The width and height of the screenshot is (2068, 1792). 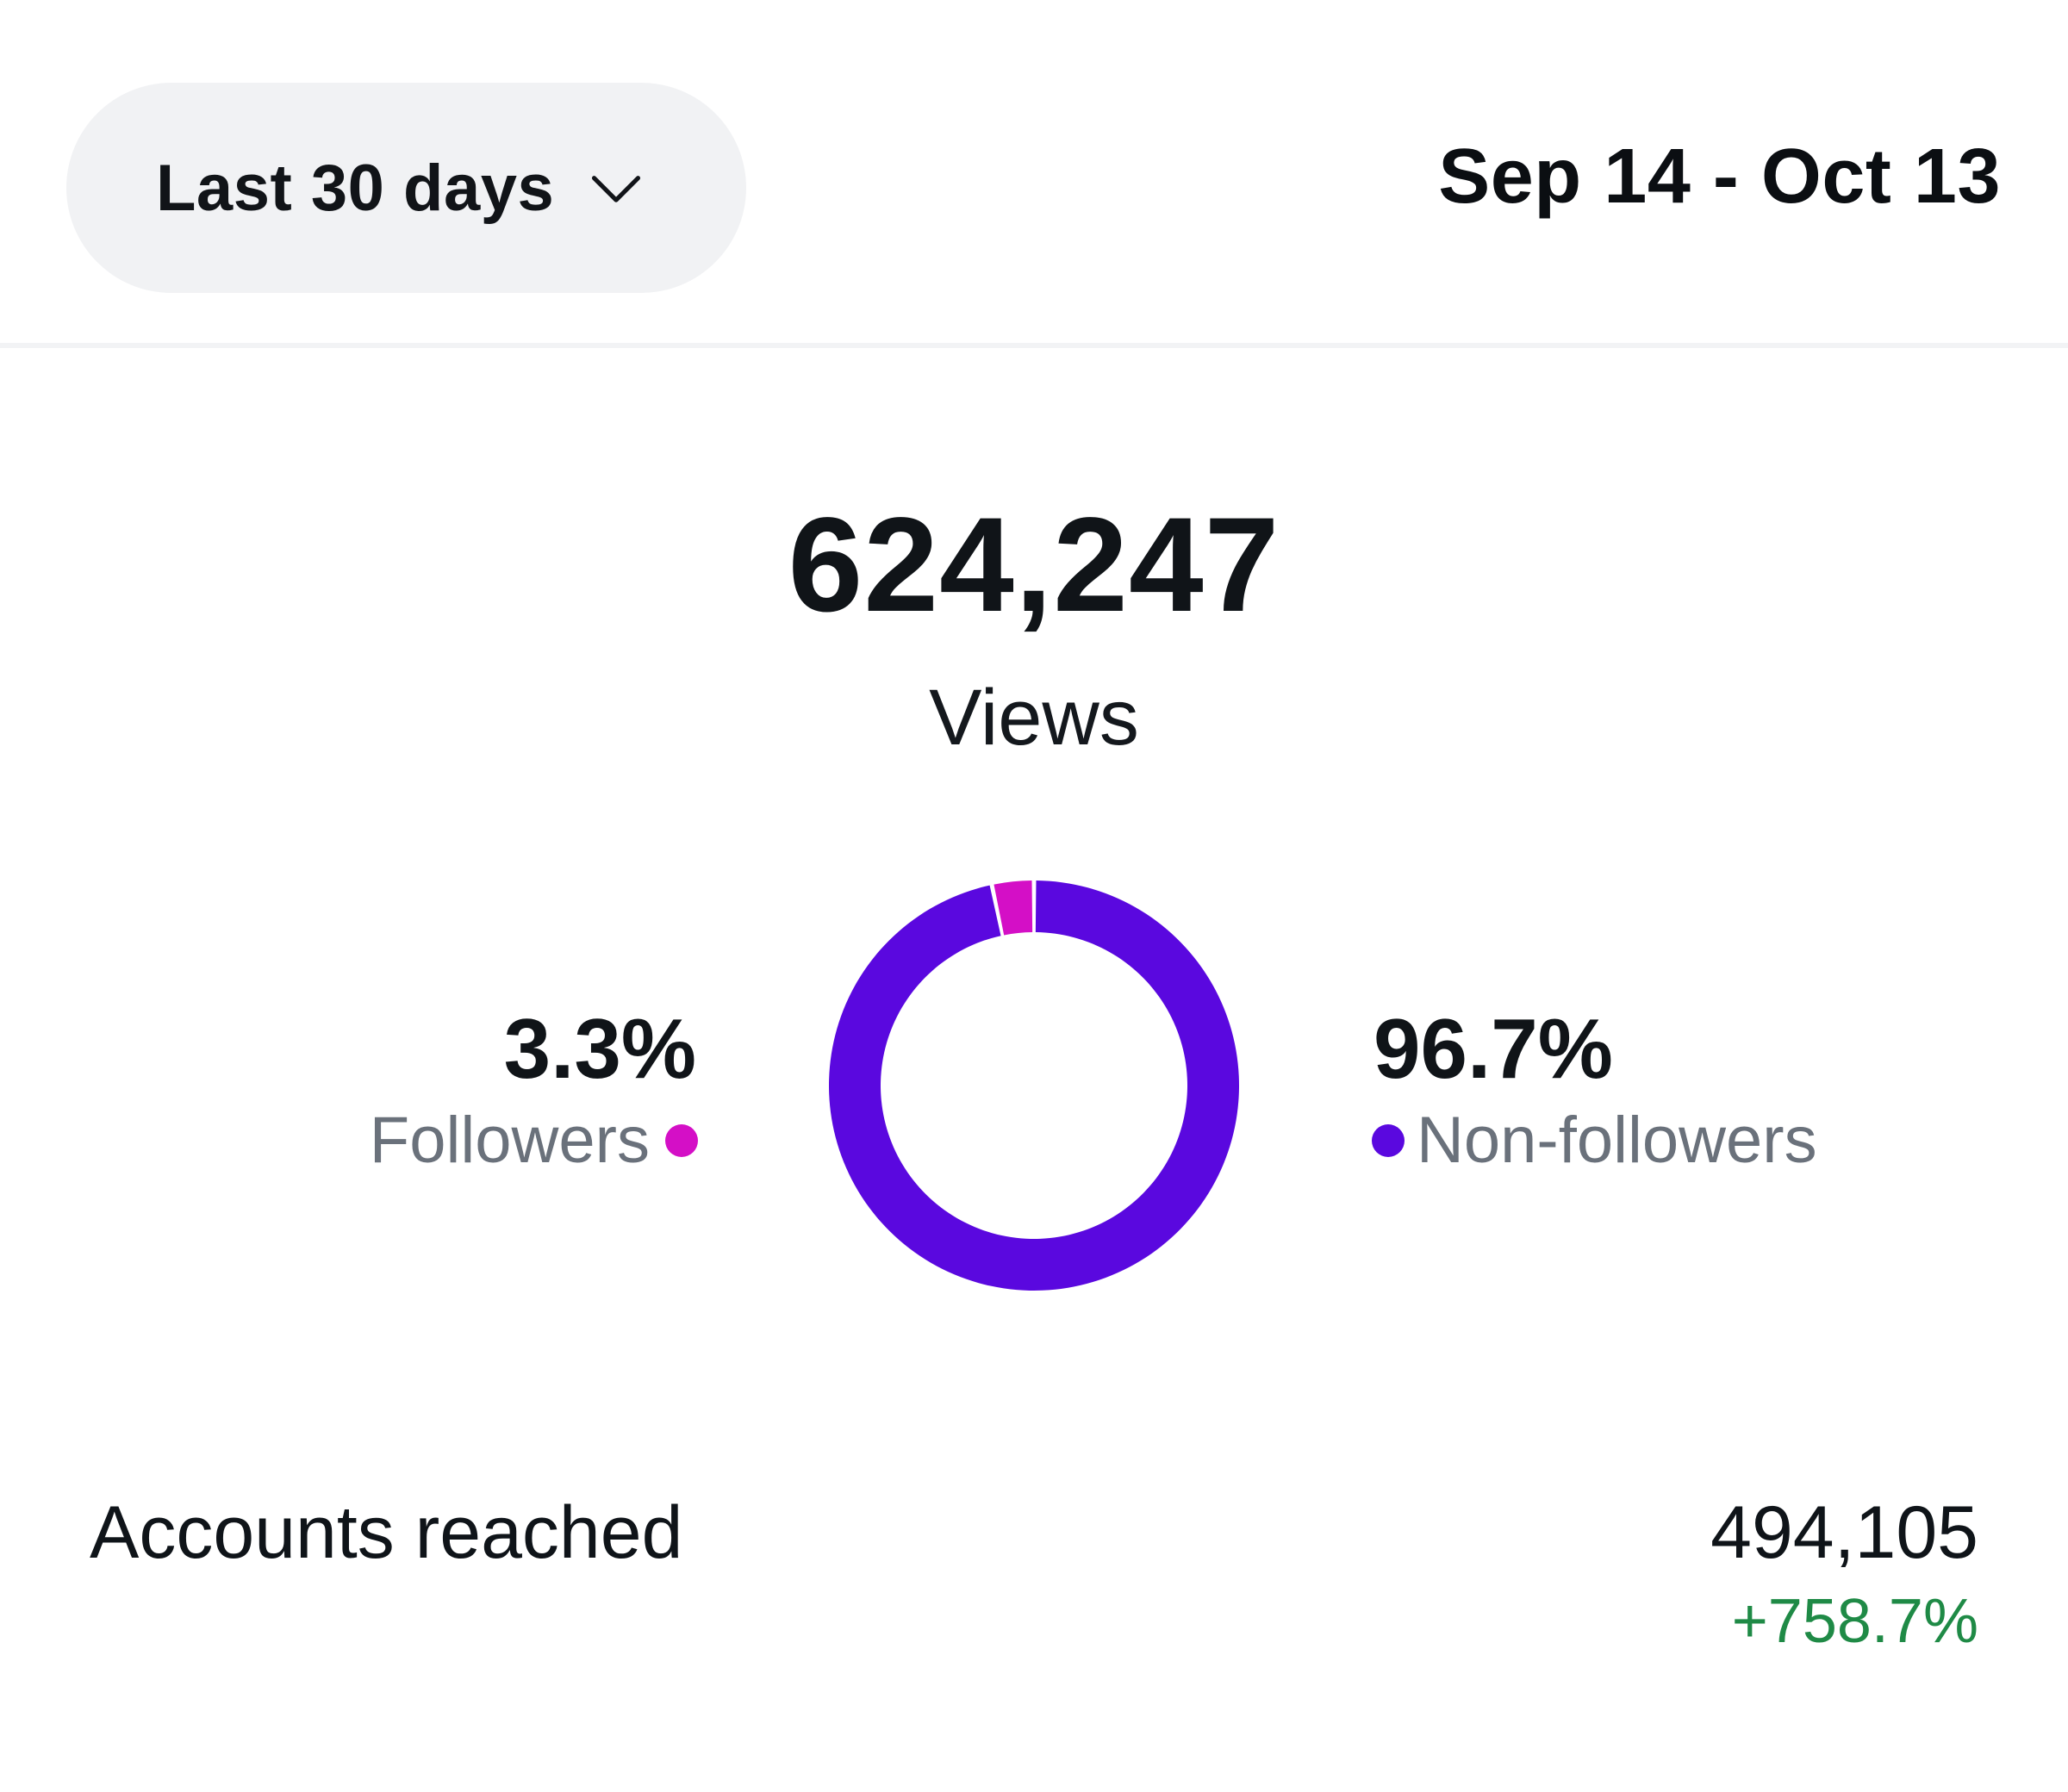 I want to click on views-total: 624,247, so click(x=1034, y=565).